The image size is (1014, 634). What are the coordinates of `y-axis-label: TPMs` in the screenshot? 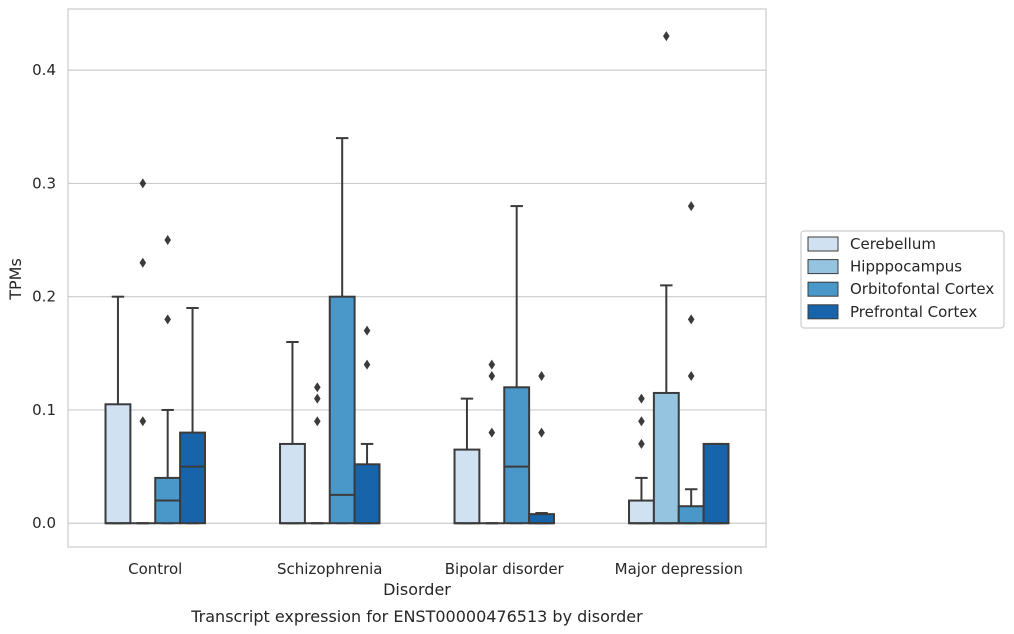 It's located at (15, 279).